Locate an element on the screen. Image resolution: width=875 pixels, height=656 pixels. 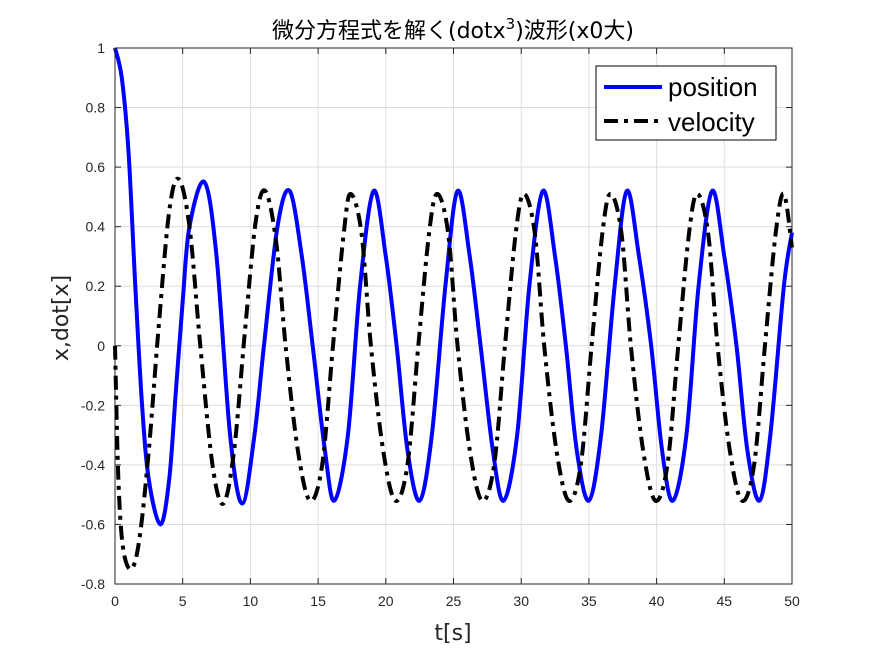
chart-title-superscript: 3 is located at coordinates (511, 24).